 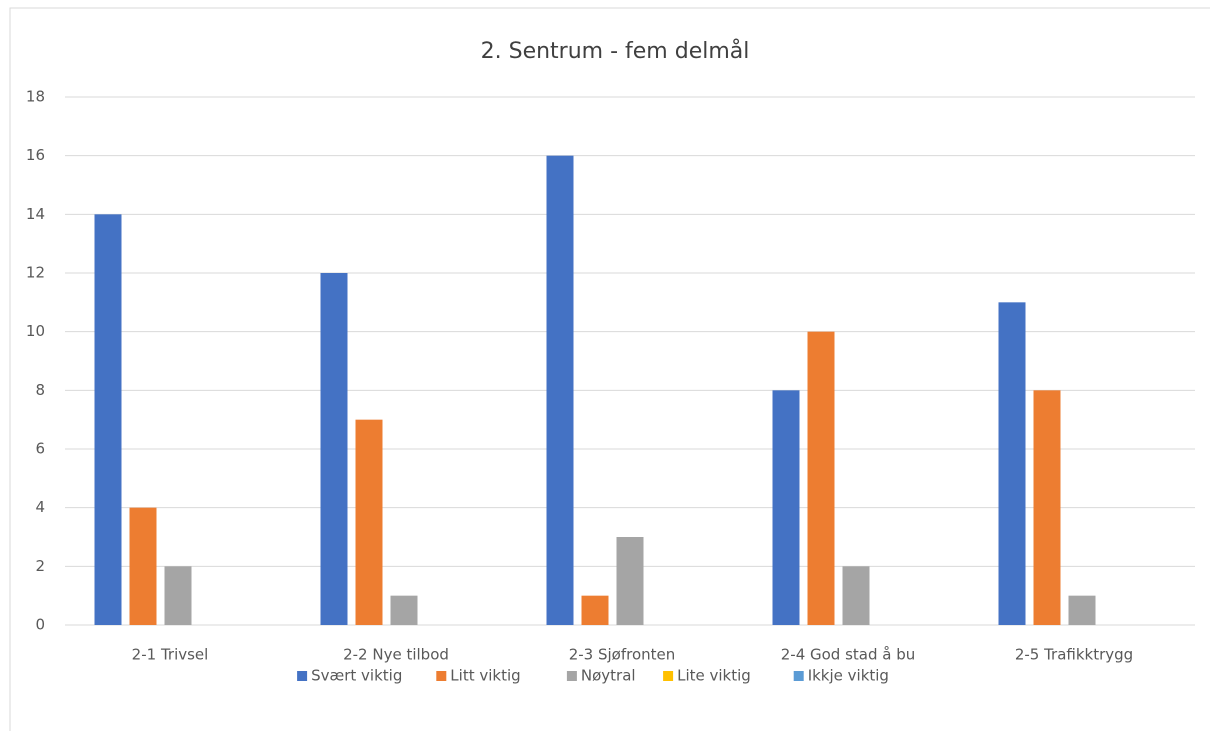 I want to click on y-tick-label: 6, so click(x=40, y=449).